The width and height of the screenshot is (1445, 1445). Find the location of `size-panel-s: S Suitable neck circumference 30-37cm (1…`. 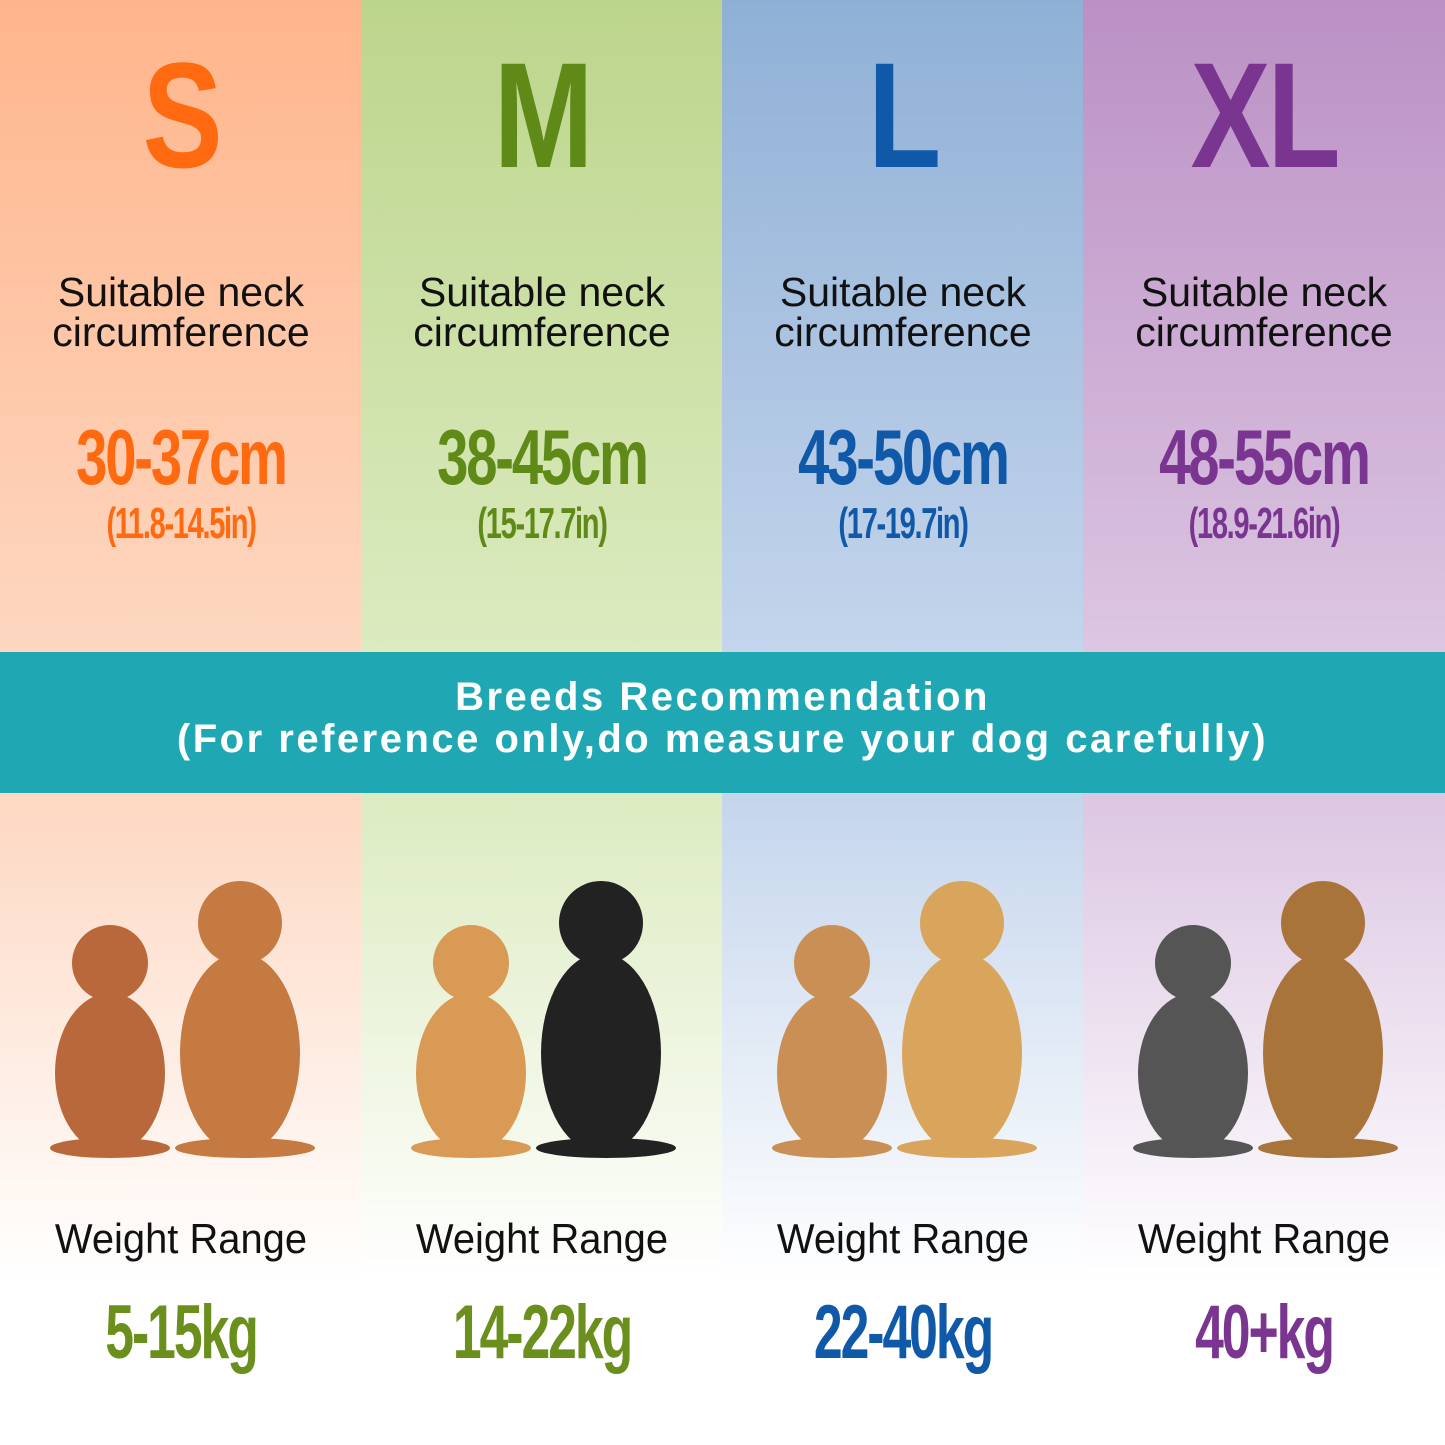

size-panel-s: S Suitable neck circumference 30-37cm (1… is located at coordinates (181, 326).